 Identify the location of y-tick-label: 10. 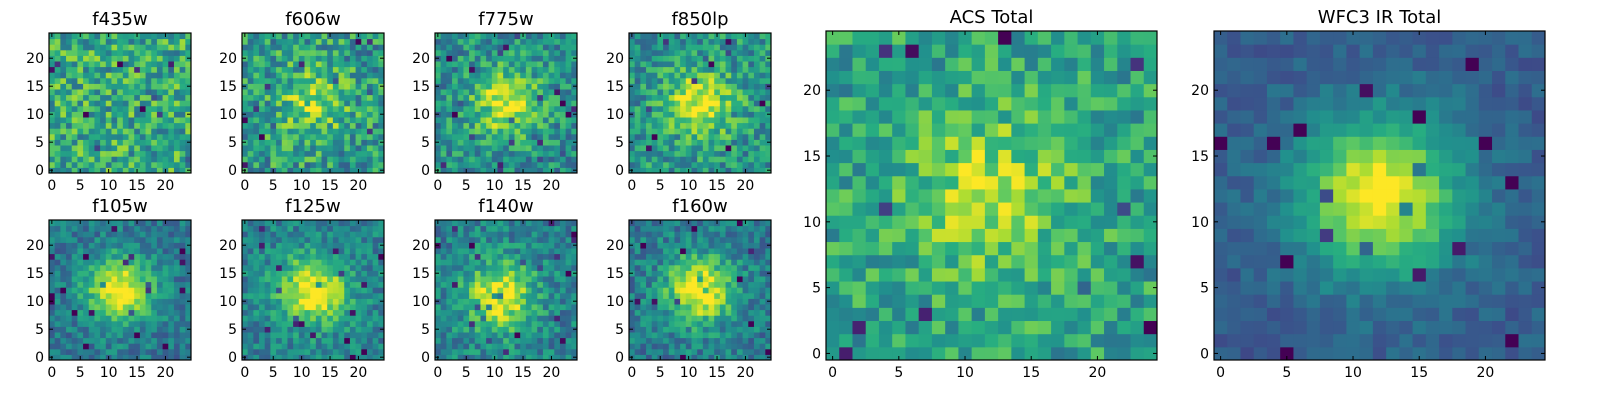
(35, 115).